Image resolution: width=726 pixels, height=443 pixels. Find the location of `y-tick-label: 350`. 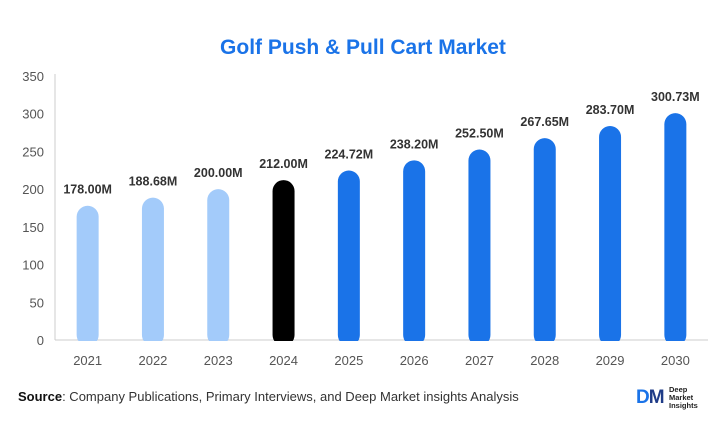

y-tick-label: 350 is located at coordinates (33, 76).